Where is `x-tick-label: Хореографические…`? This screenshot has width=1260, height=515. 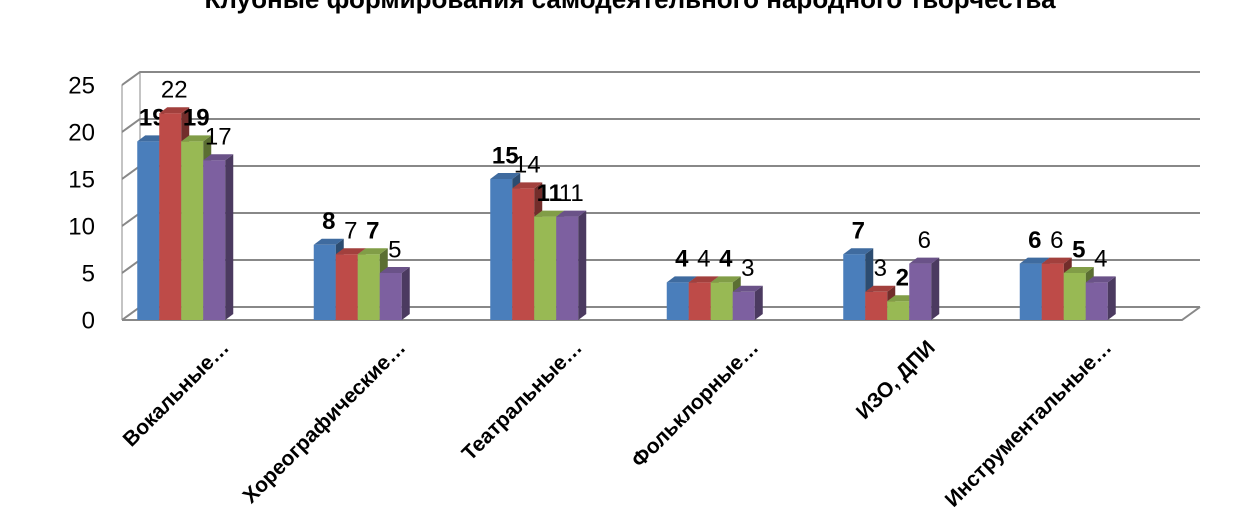 x-tick-label: Хореографические… is located at coordinates (325, 422).